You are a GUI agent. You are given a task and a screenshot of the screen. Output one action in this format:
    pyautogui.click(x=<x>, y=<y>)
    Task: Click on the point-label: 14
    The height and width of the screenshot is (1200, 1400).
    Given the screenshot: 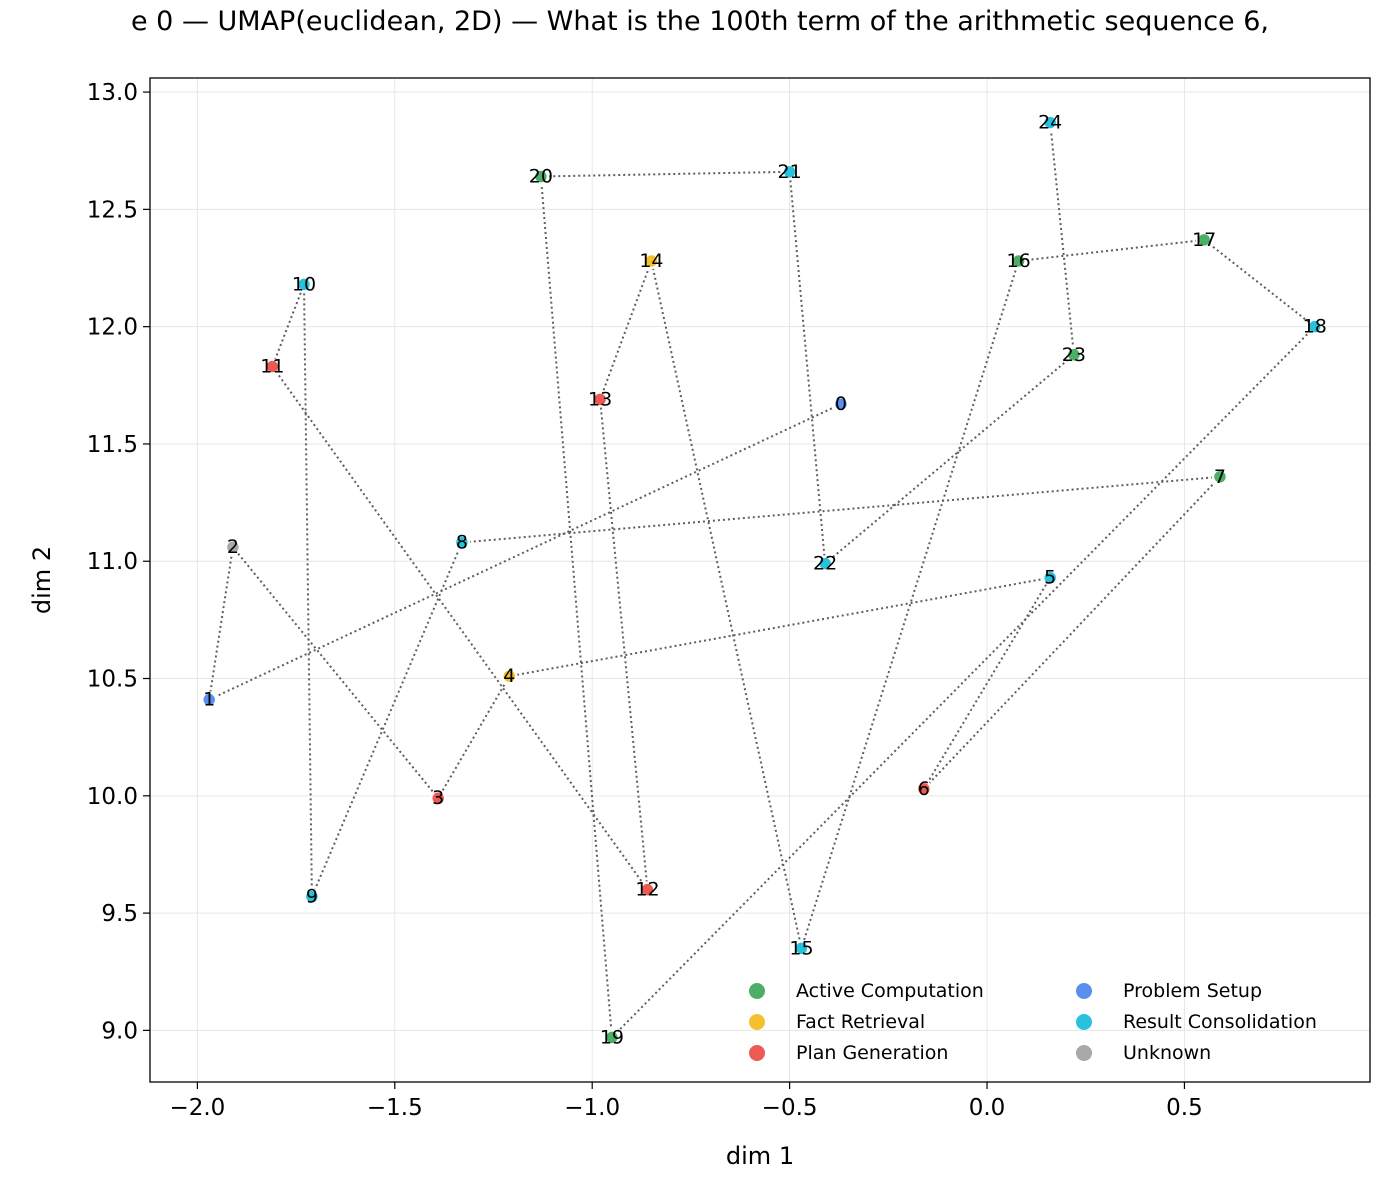 What is the action you would take?
    pyautogui.click(x=651, y=261)
    